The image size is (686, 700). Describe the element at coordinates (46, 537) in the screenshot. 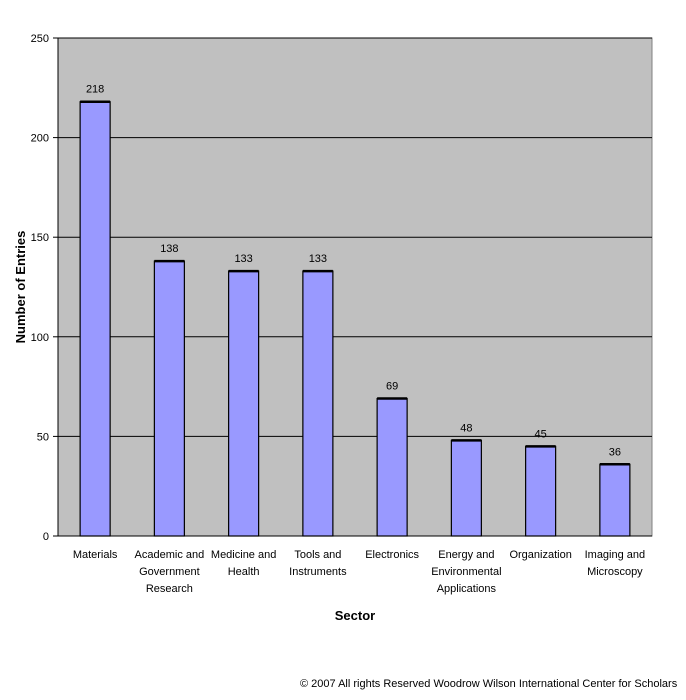

I see `y-tick-label: 0` at that location.